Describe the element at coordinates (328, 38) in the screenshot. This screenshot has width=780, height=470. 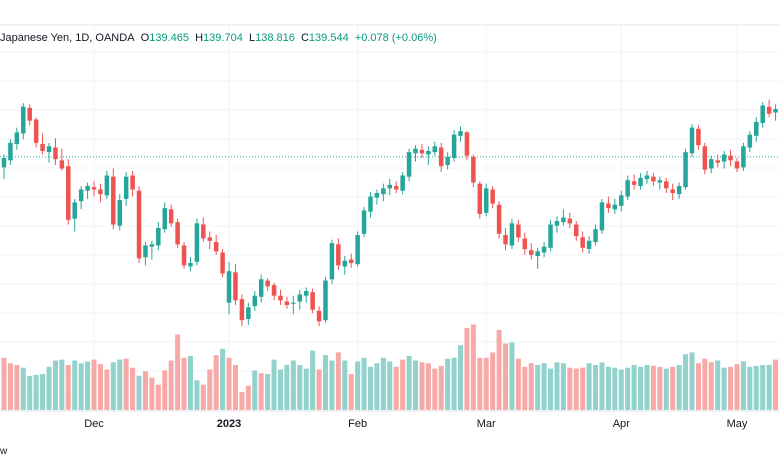
I see `legend-close-value: 139.544` at that location.